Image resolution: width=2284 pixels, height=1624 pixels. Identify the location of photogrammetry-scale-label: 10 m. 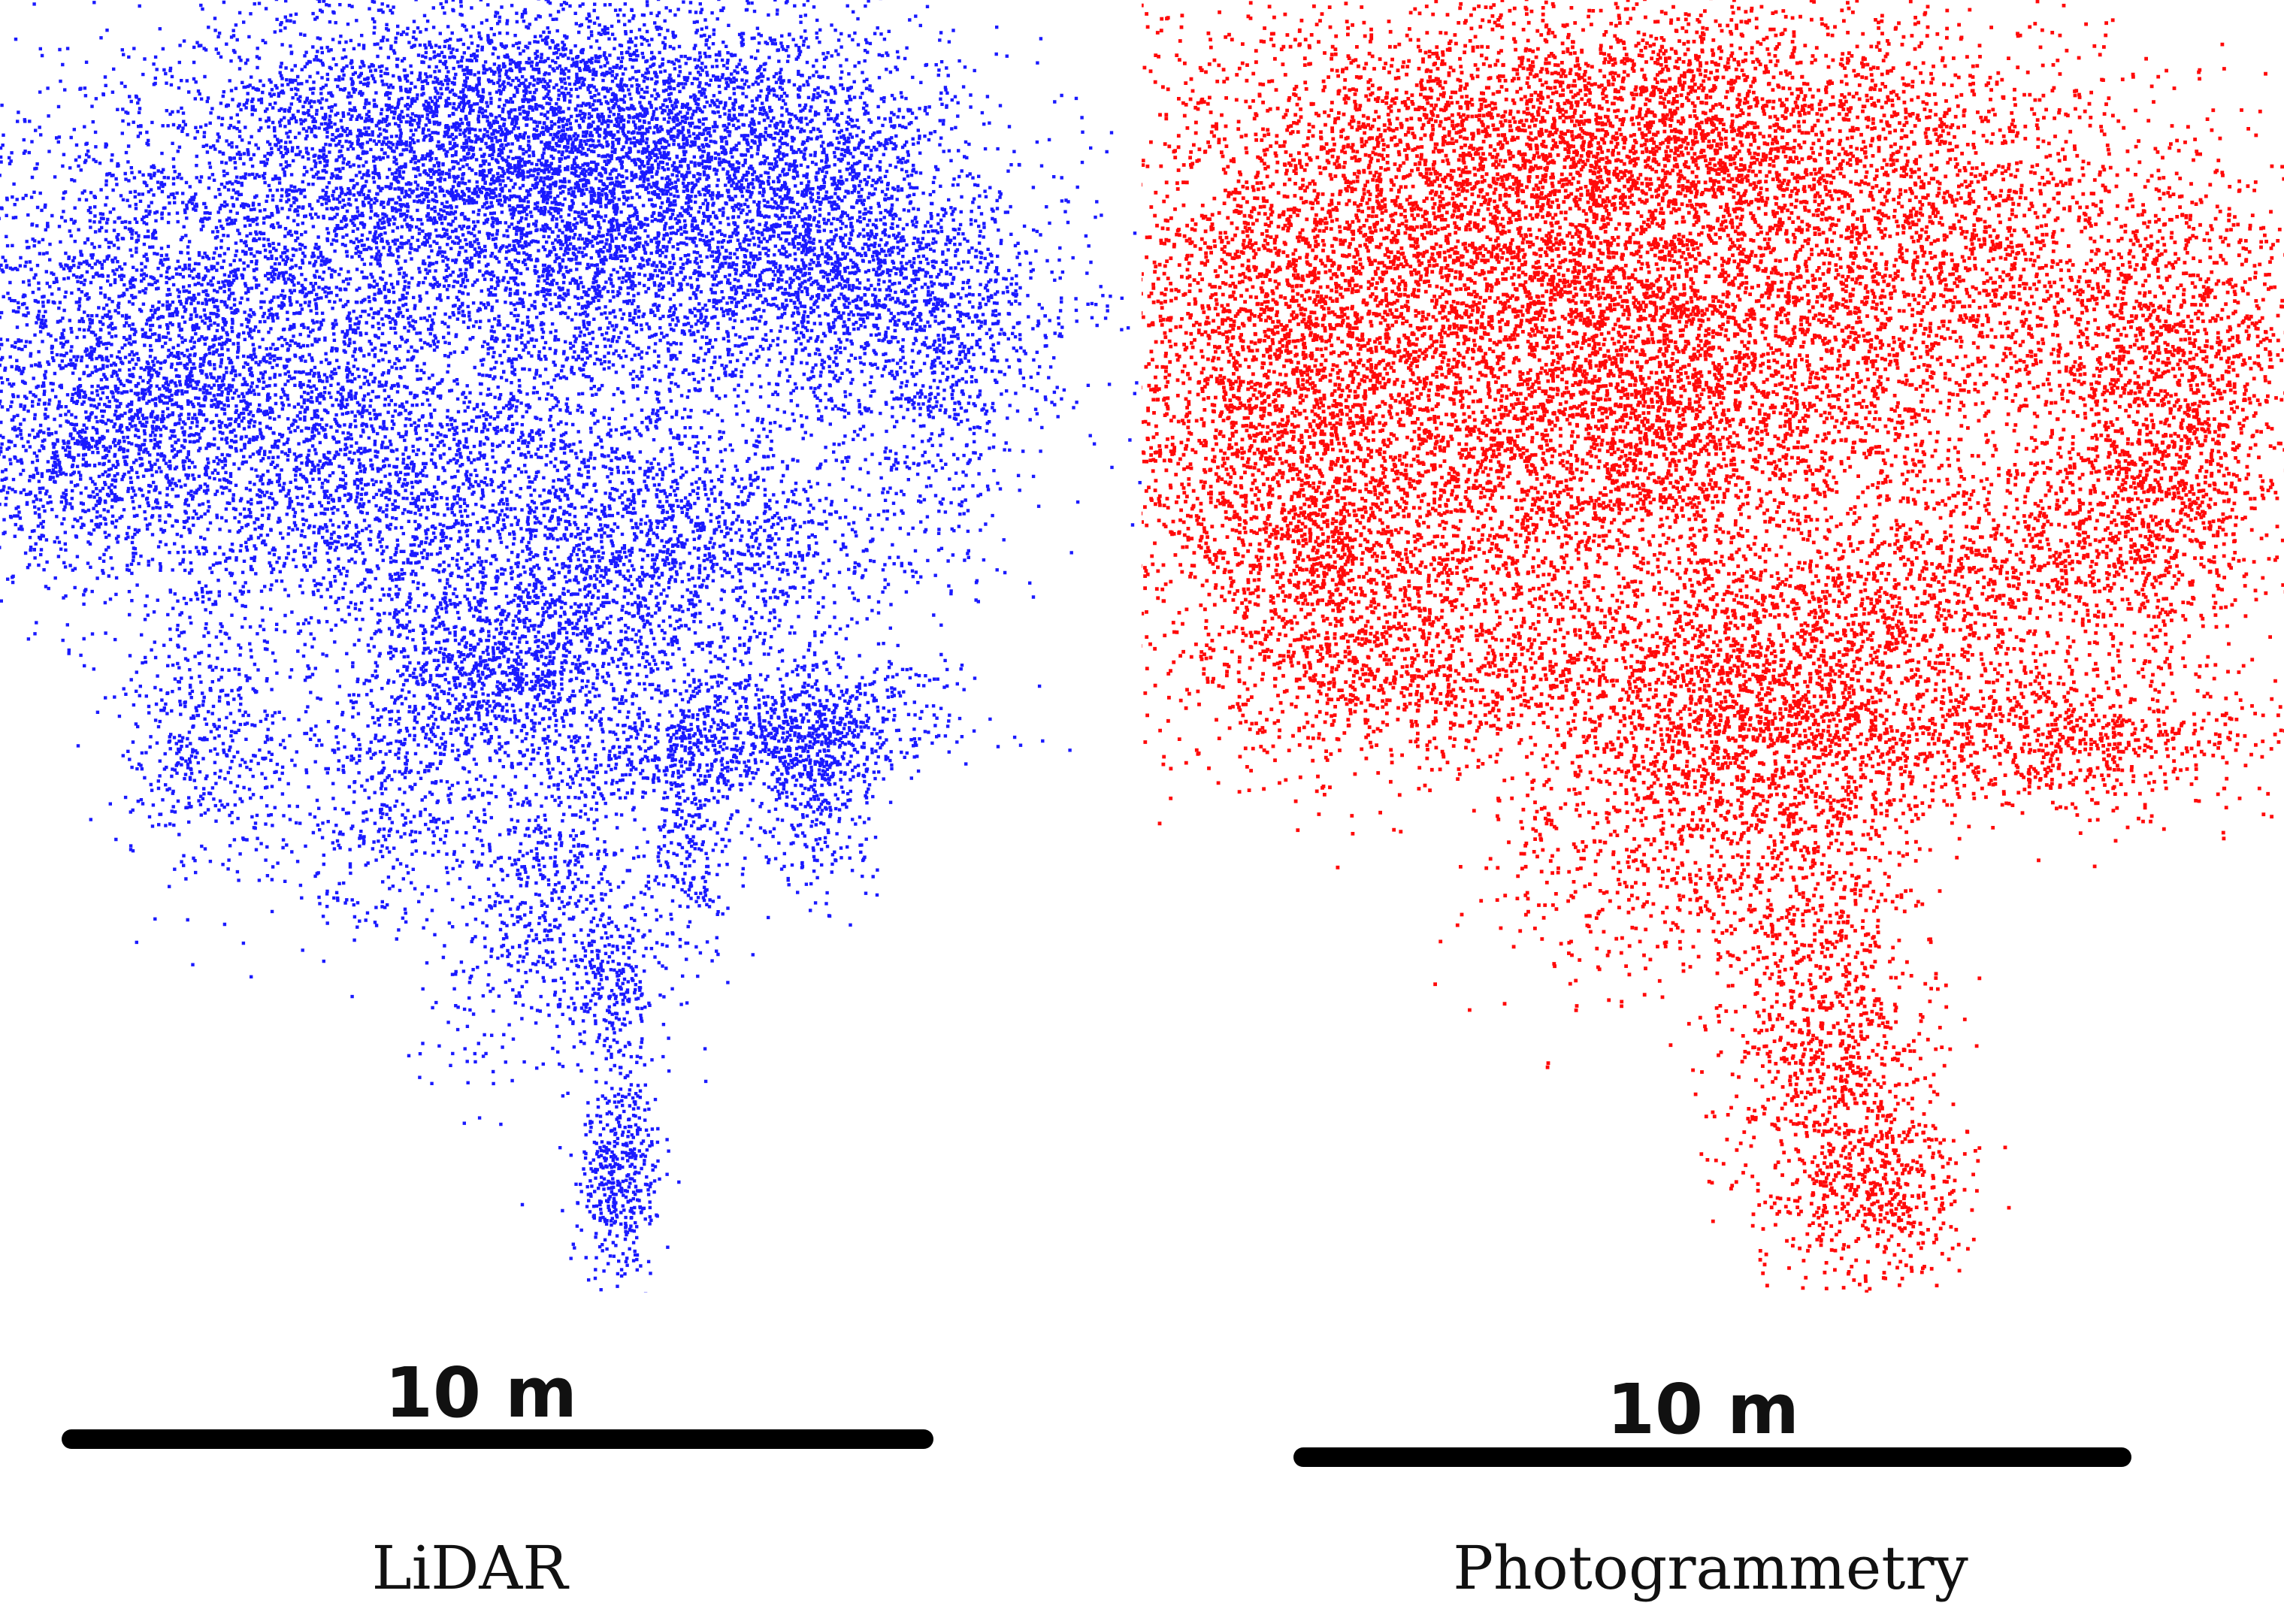
(1703, 1409).